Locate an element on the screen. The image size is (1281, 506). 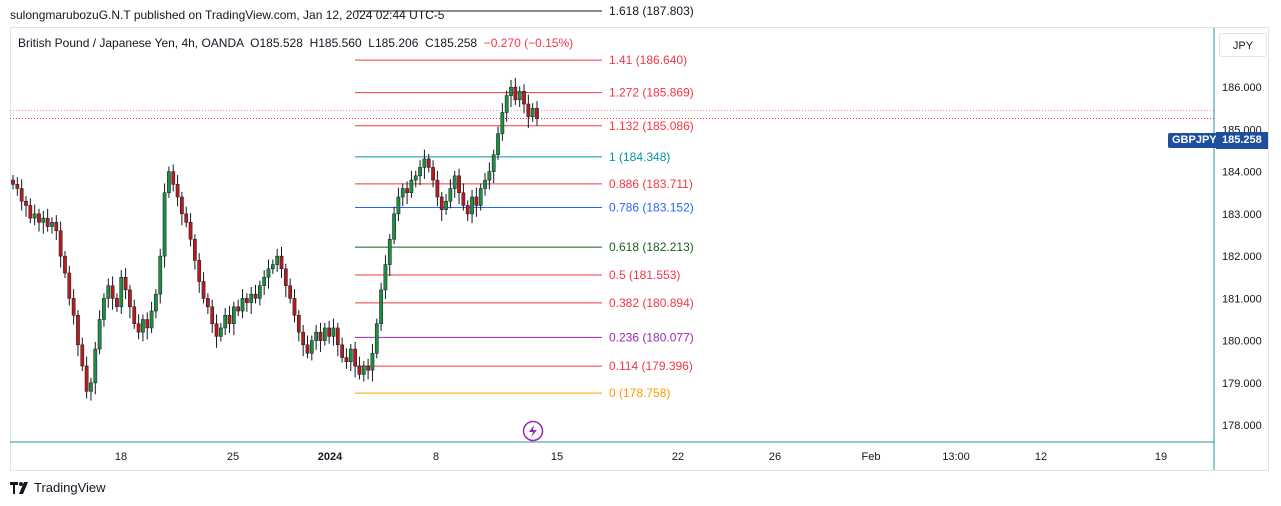
time-tick-label: 2024 is located at coordinates (330, 457).